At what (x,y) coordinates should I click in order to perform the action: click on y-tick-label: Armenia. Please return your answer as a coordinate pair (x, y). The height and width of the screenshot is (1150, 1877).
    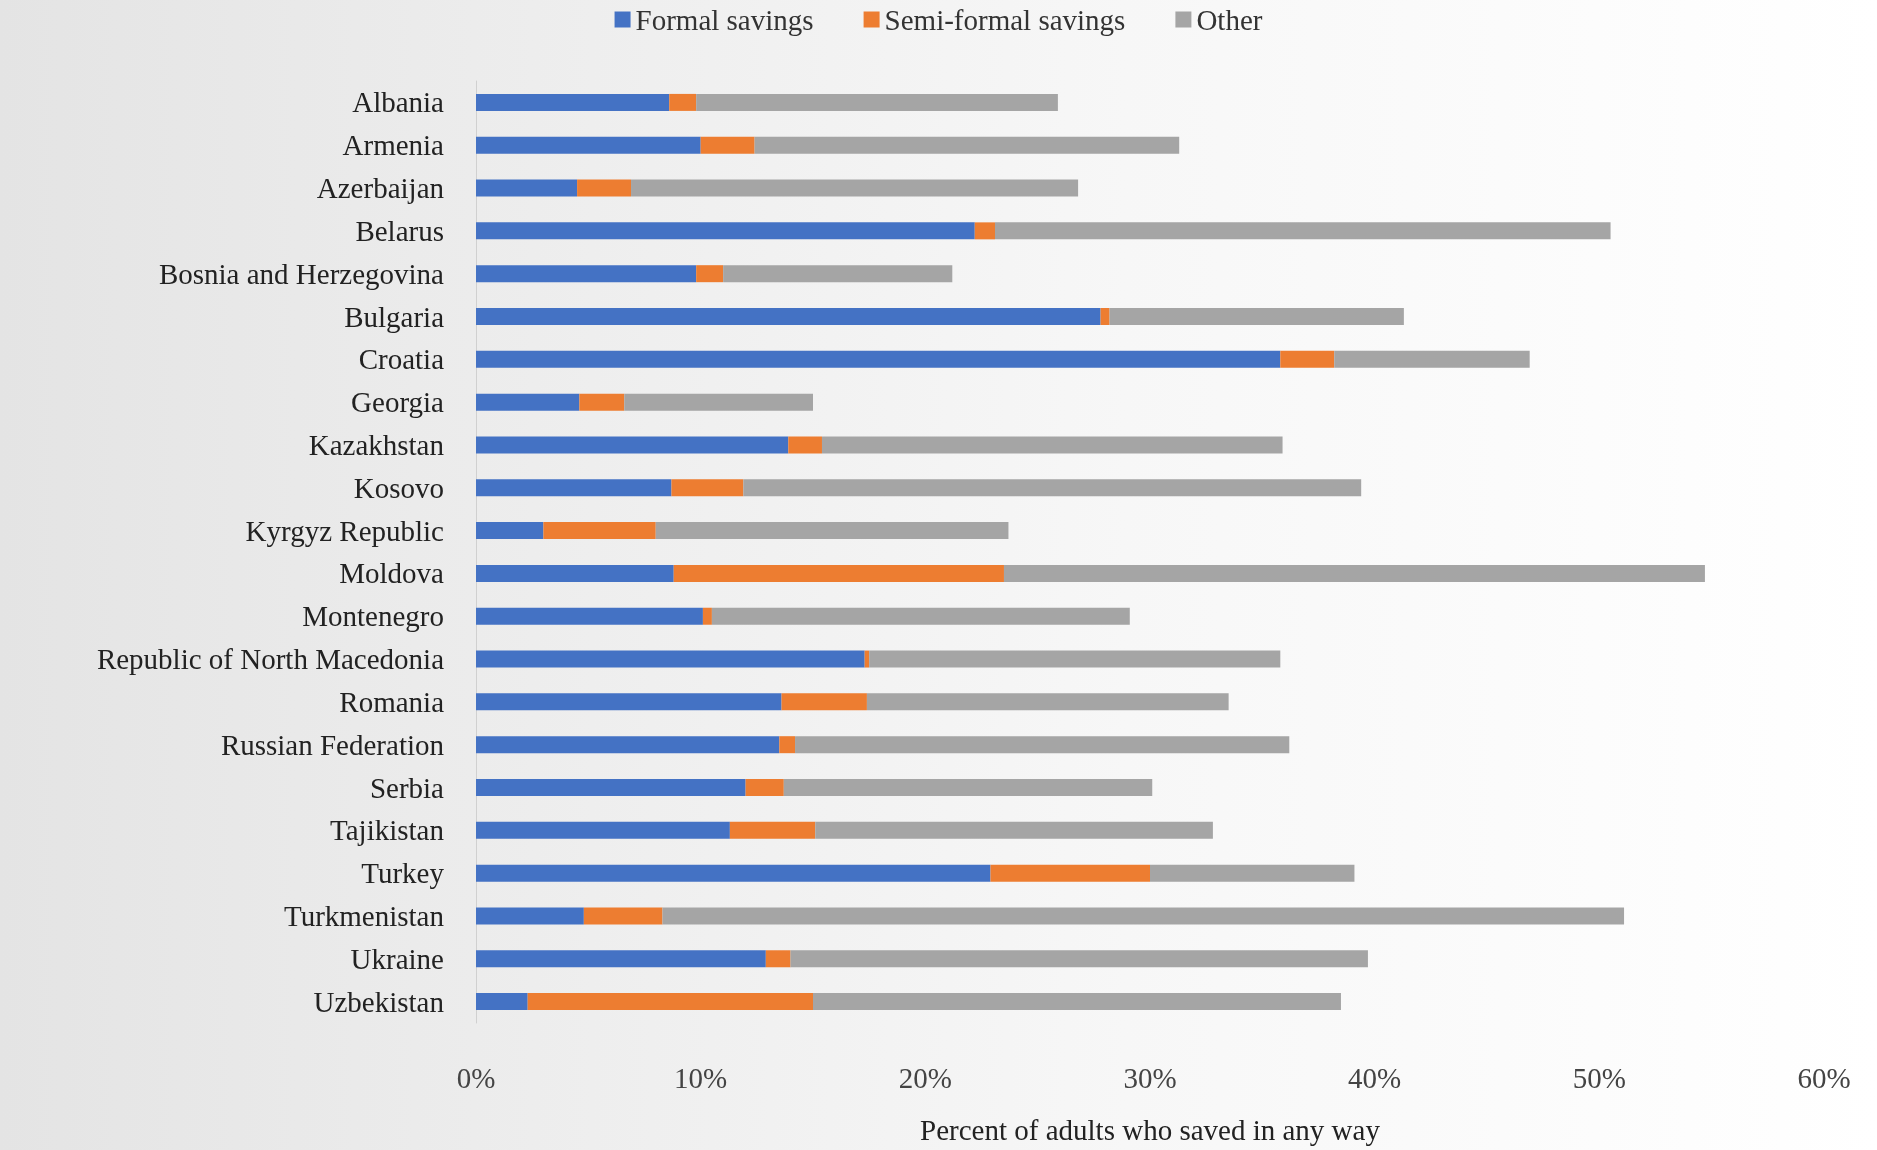
    Looking at the image, I should click on (393, 145).